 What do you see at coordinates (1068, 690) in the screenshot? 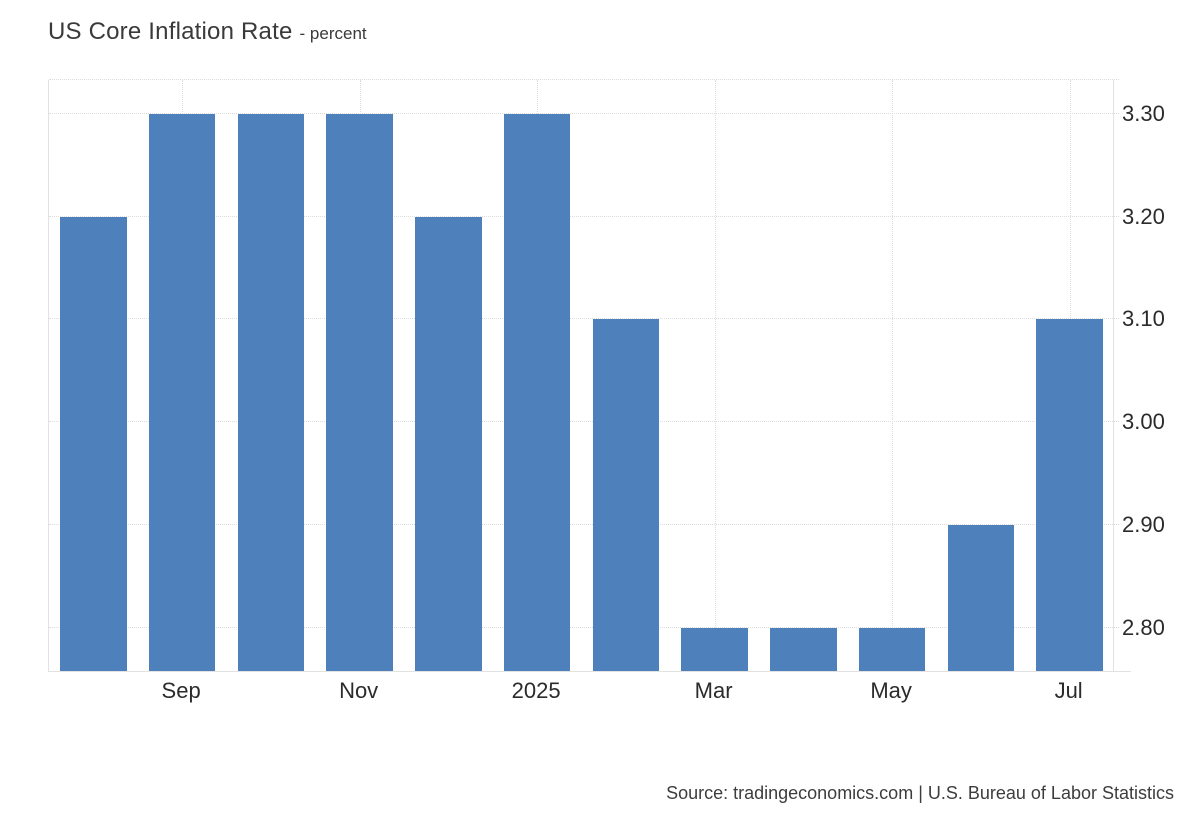
I see `x-tick-label: Jul` at bounding box center [1068, 690].